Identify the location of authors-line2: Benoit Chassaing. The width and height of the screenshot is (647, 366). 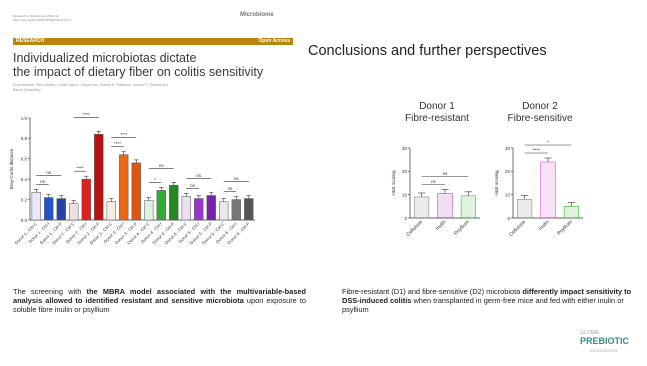
(27, 90).